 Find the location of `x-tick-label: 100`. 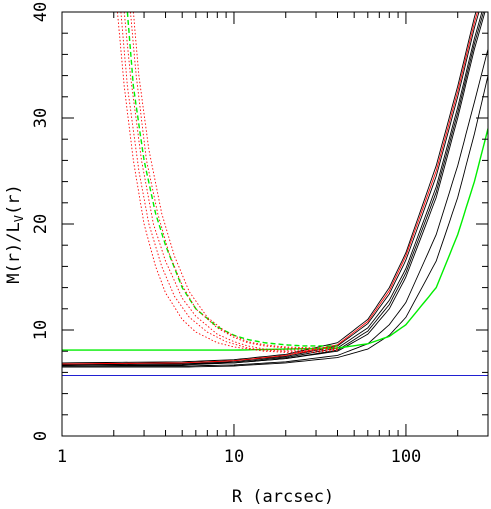

x-tick-label: 100 is located at coordinates (406, 457).